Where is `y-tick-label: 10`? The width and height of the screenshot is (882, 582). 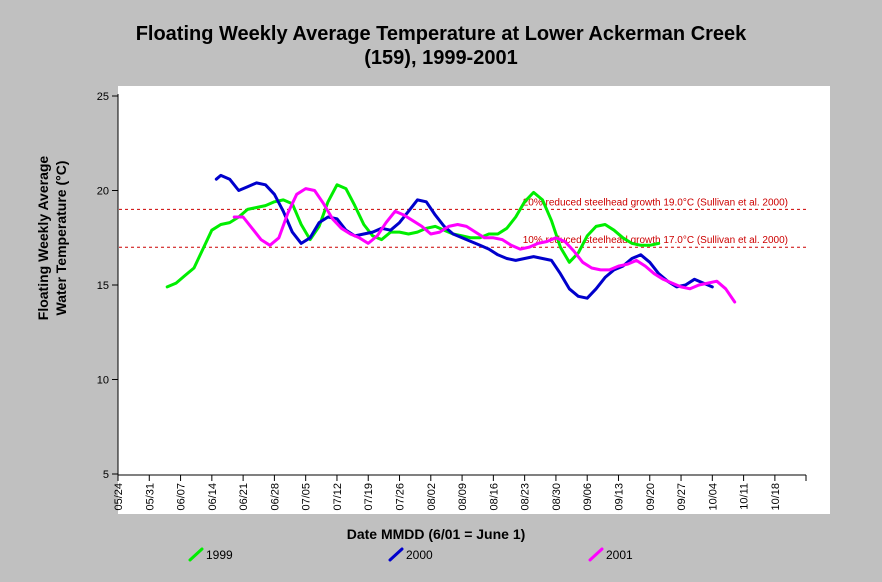 y-tick-label: 10 is located at coordinates (103, 381).